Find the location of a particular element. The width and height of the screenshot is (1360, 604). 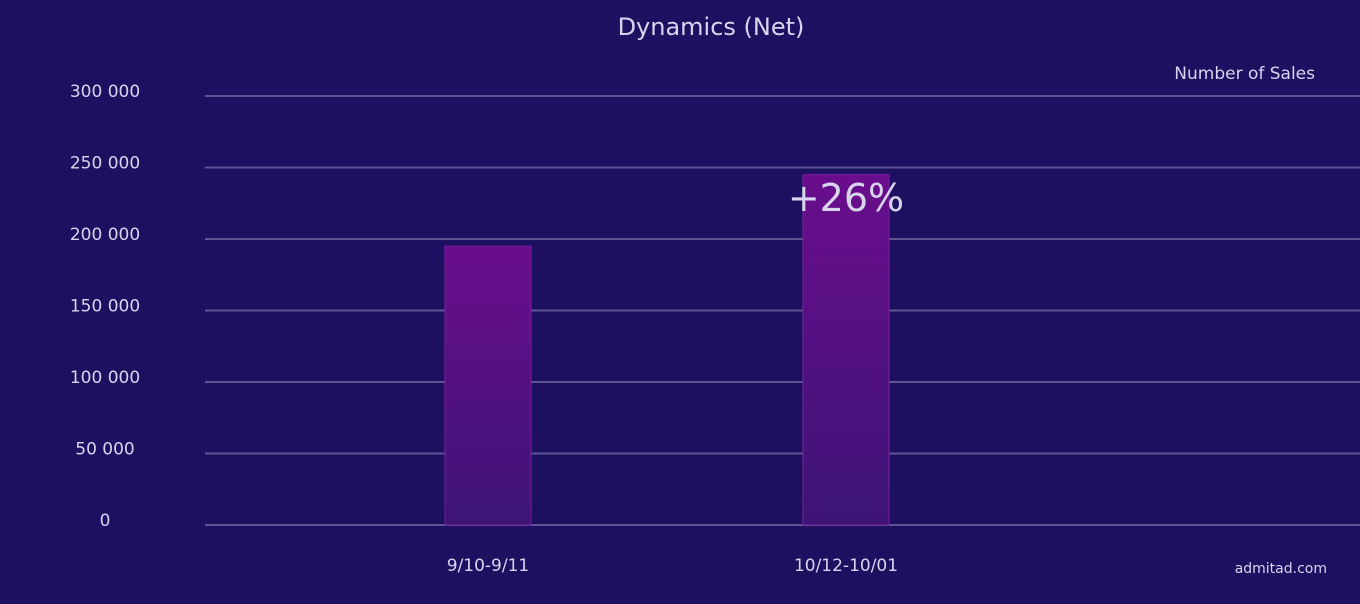

watermark: admitad.com is located at coordinates (1281, 569).